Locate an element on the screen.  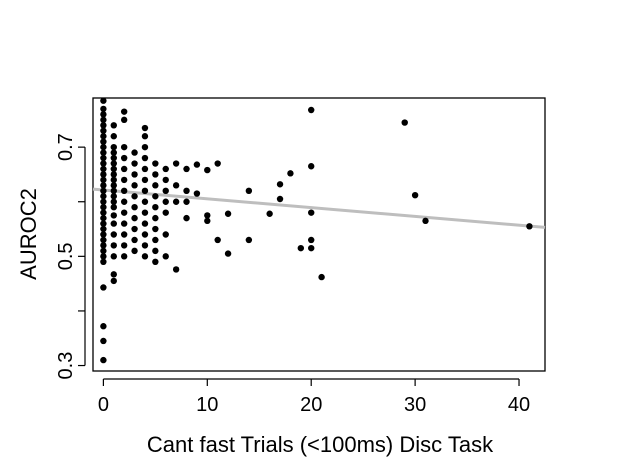
y-tick-label: 0.5 is located at coordinates (66, 256).